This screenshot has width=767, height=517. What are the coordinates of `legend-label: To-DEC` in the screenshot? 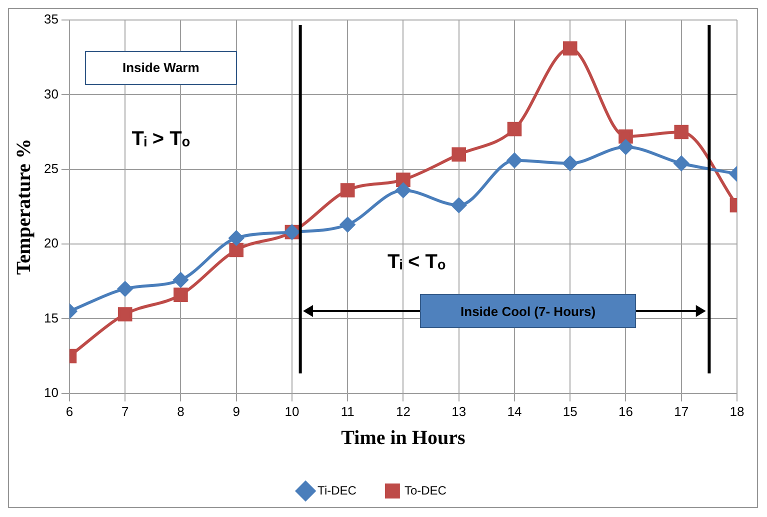 It's located at (425, 490).